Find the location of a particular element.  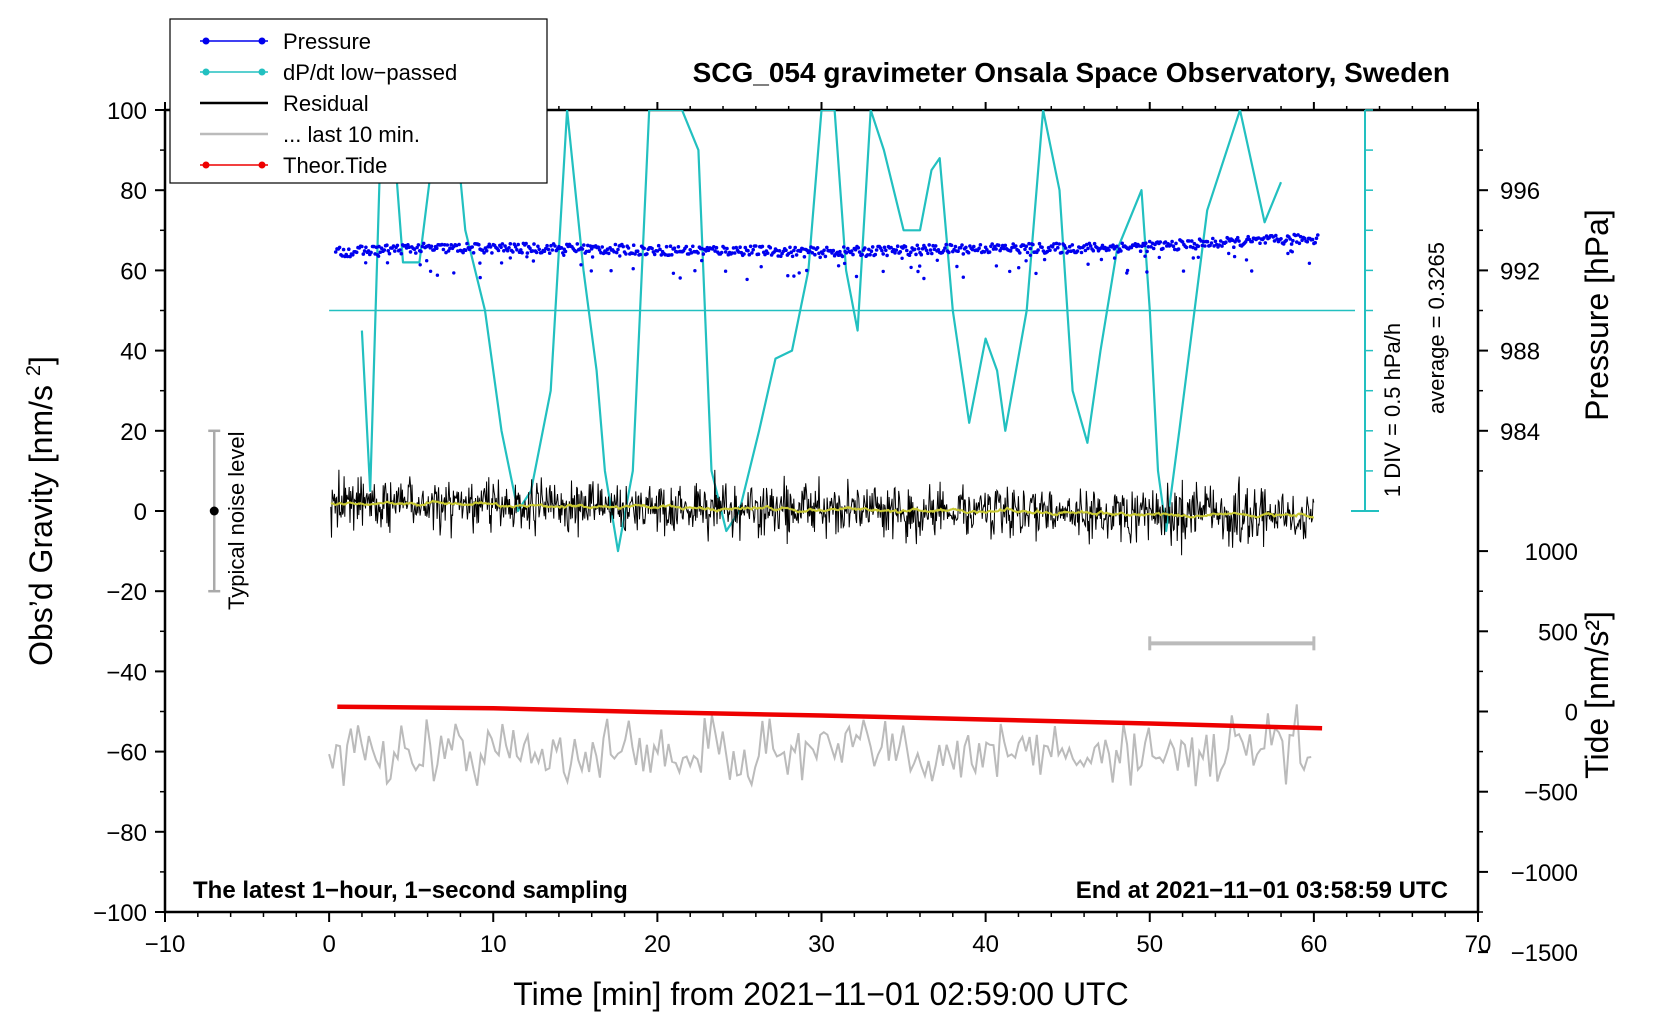

noise-indicator is located at coordinates (214, 511).